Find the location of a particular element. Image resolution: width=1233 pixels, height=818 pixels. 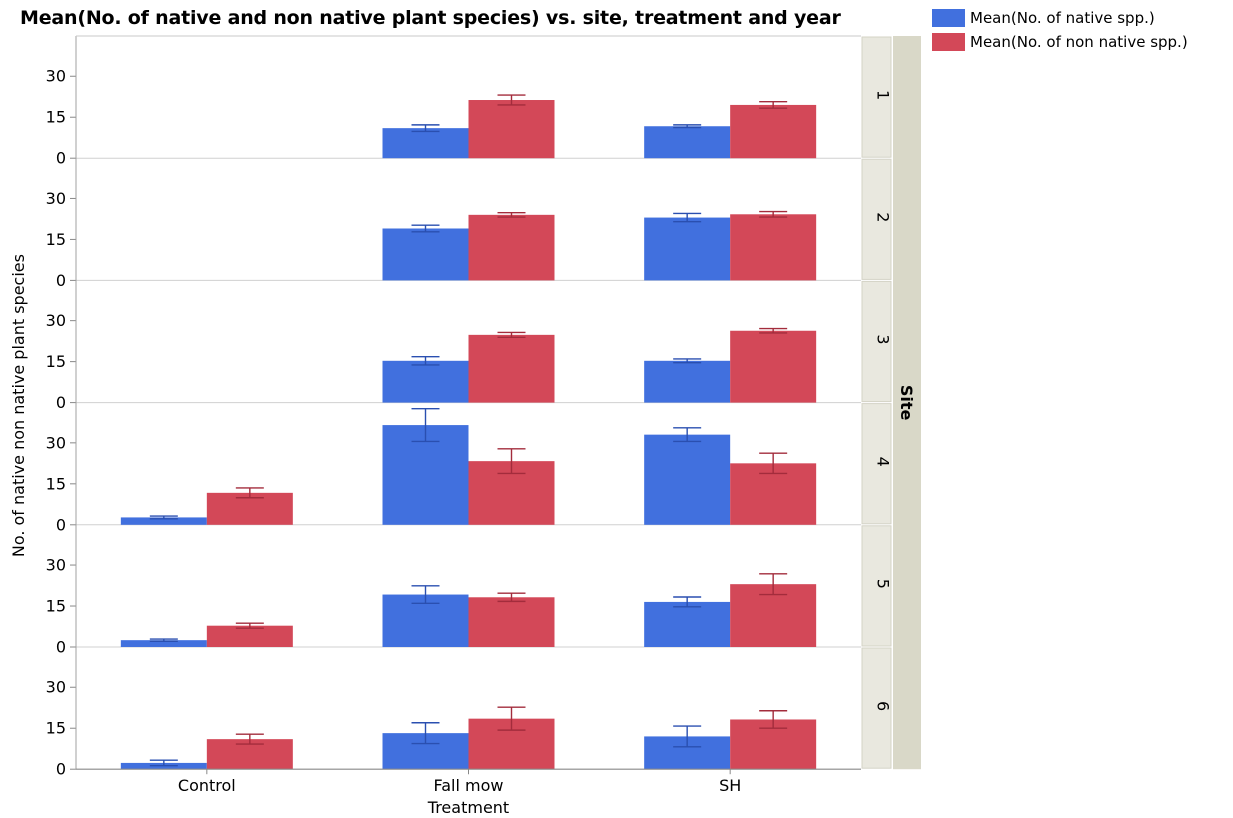

bar-non-native-site2-fall-mow is located at coordinates (511, 247).